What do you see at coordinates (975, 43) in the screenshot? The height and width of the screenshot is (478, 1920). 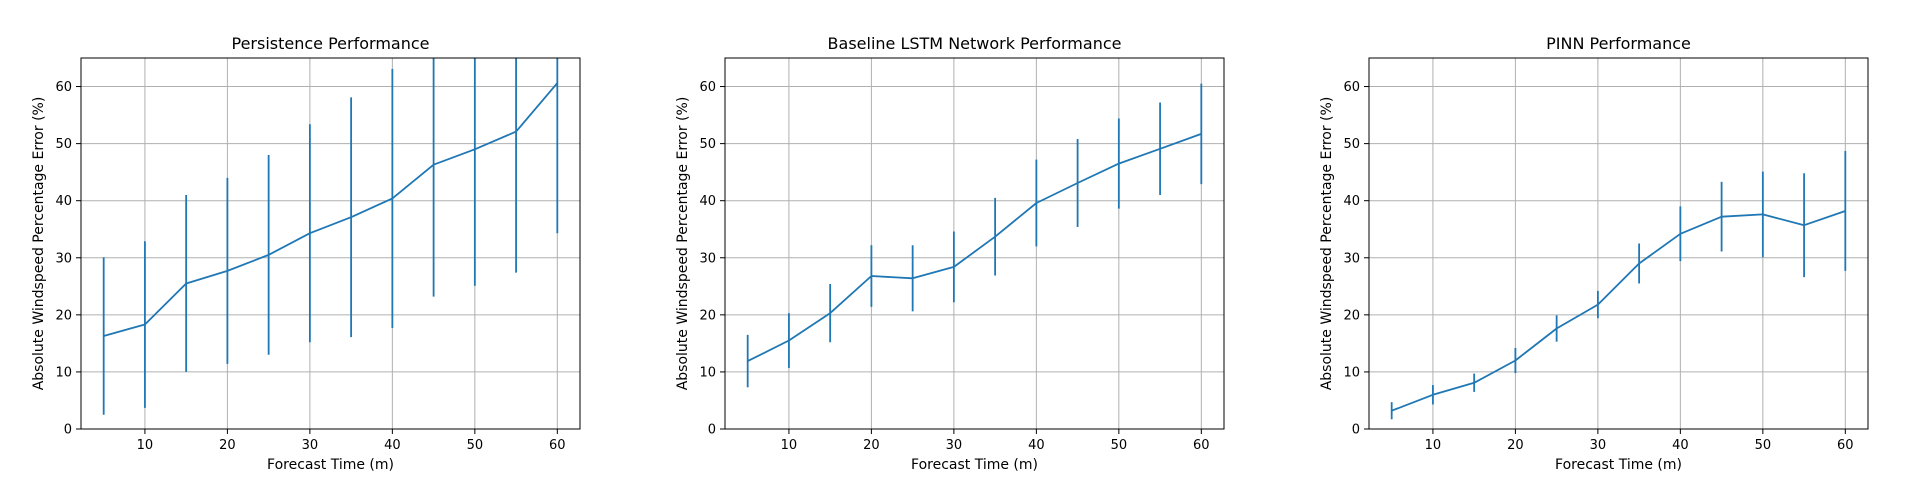 I see `chart-title: Baseline LSTM Network Performance` at bounding box center [975, 43].